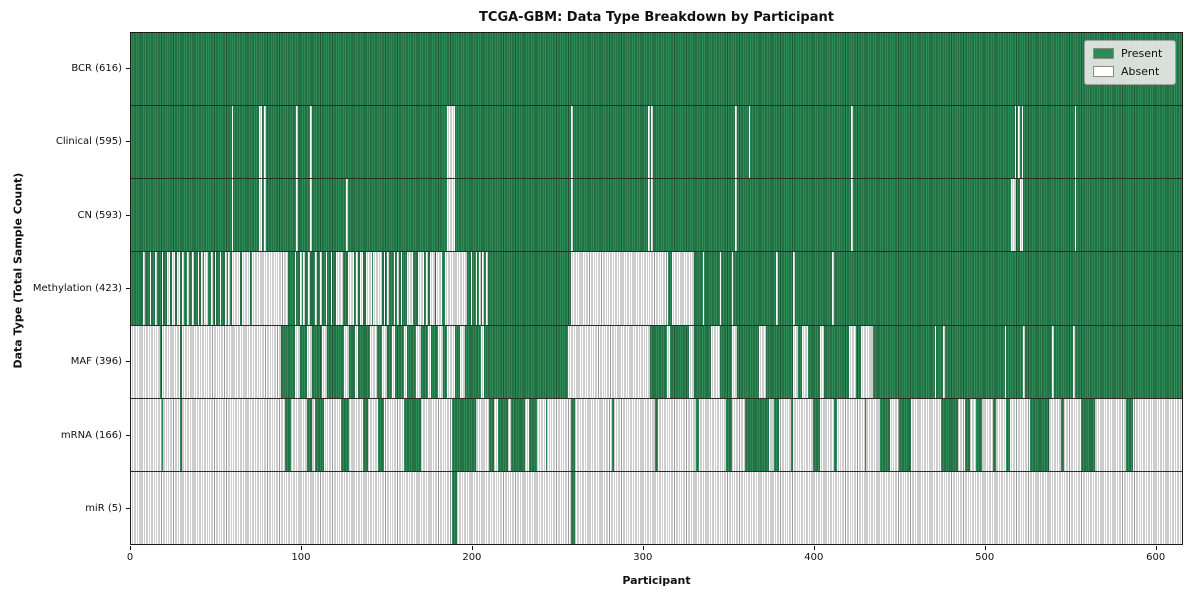 The image size is (1200, 600). What do you see at coordinates (1140, 71) in the screenshot?
I see `legend-label-absent: Absent` at bounding box center [1140, 71].